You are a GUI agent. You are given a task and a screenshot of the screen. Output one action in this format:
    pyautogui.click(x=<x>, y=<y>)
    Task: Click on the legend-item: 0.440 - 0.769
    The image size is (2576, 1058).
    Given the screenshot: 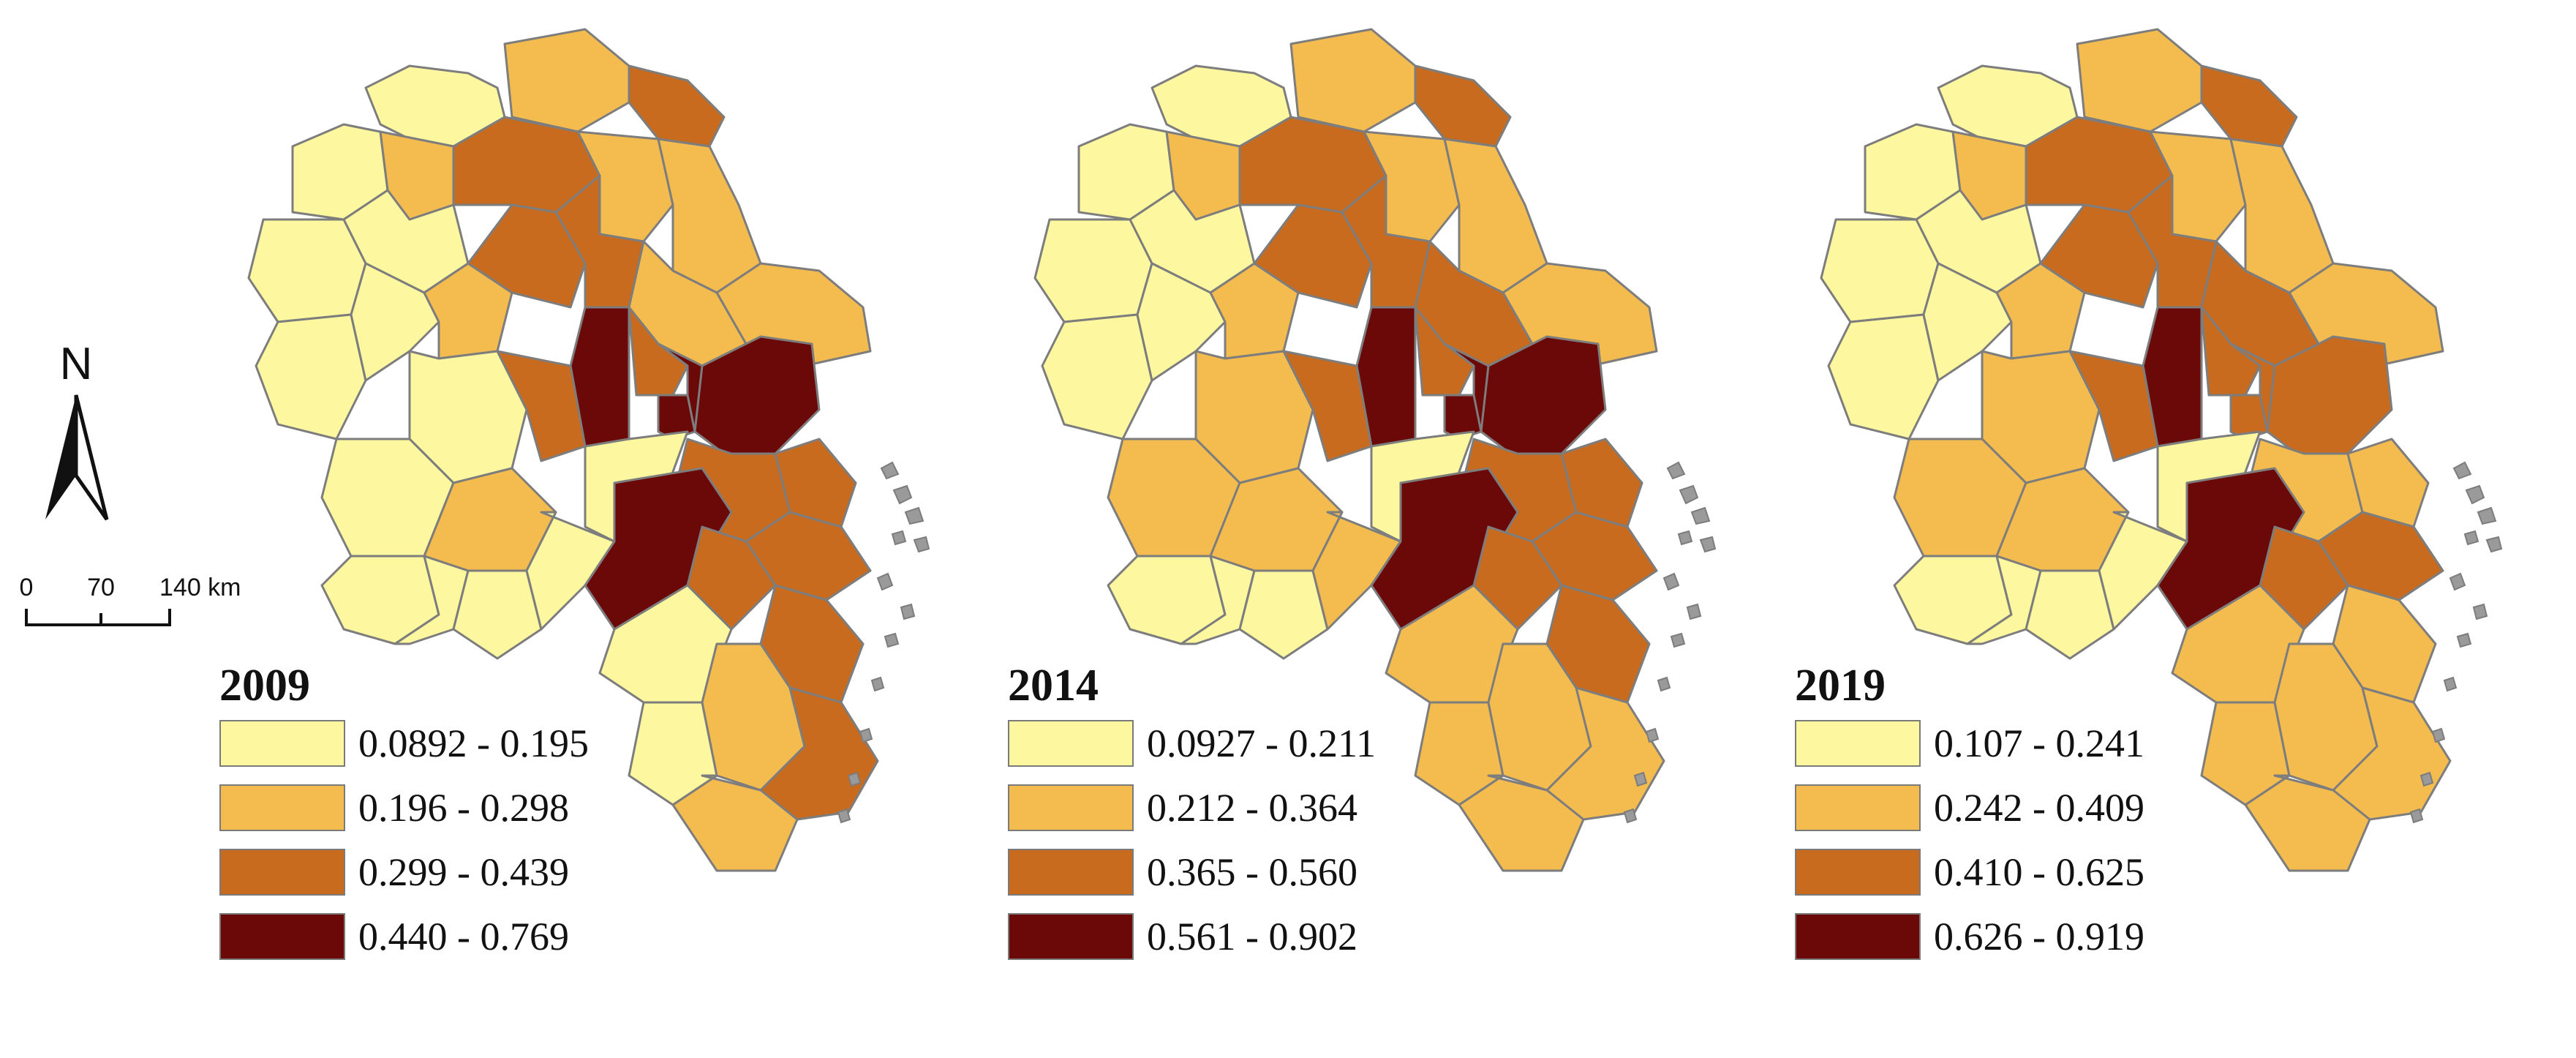 What is the action you would take?
    pyautogui.click(x=404, y=936)
    